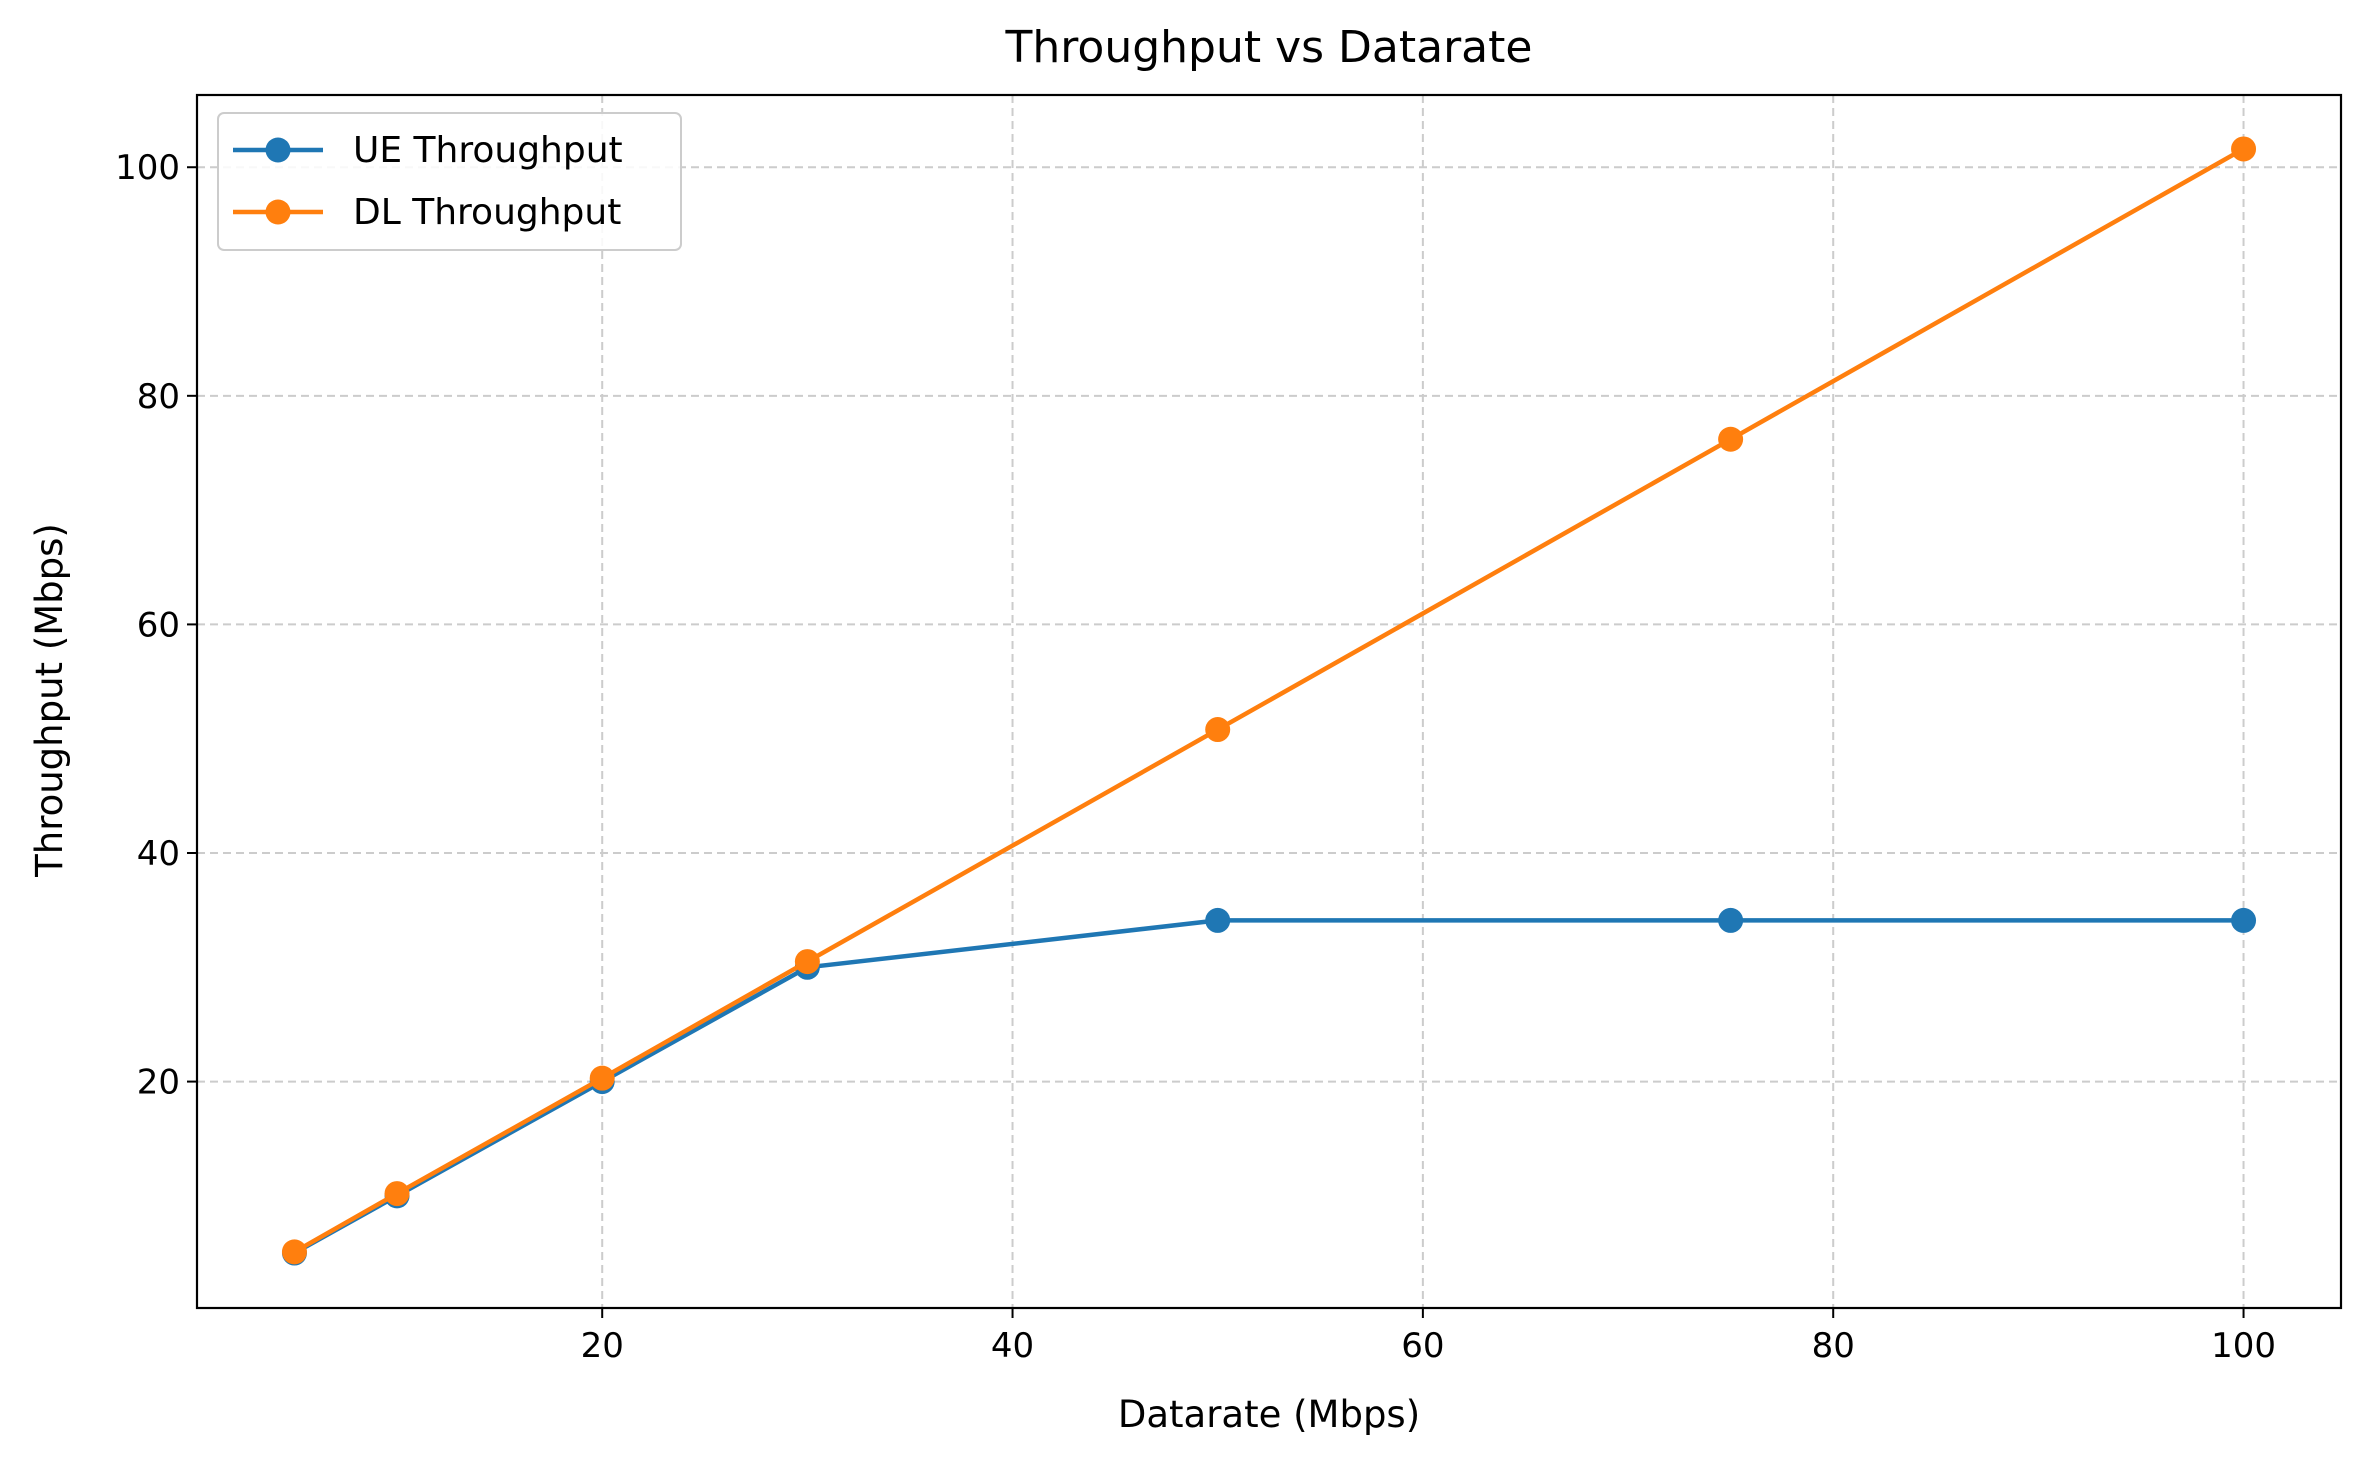  Describe the element at coordinates (487, 212) in the screenshot. I see `legend-label: DL Throughput` at that location.